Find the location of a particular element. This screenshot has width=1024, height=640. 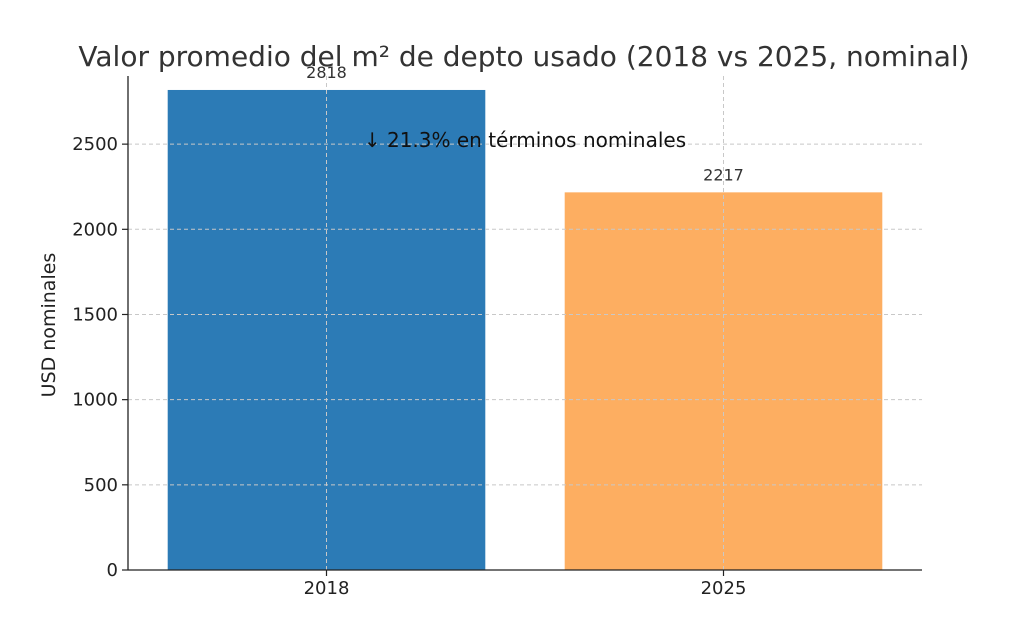

y-tick-label: 2500 is located at coordinates (95, 144).